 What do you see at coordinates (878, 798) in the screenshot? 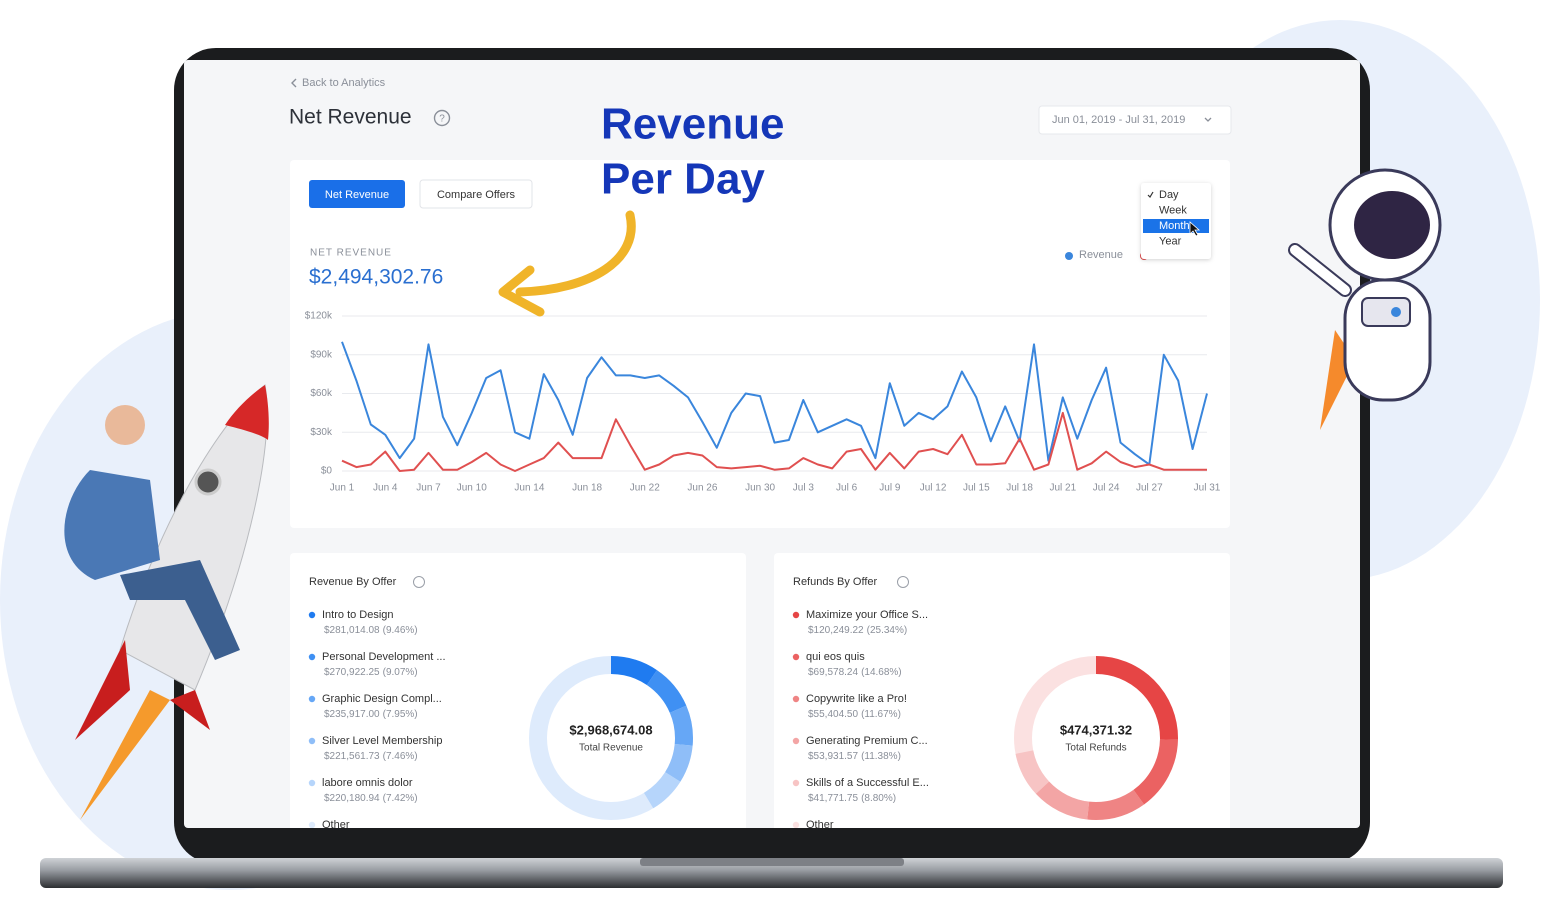
I see `share-label: (8.80%)` at bounding box center [878, 798].